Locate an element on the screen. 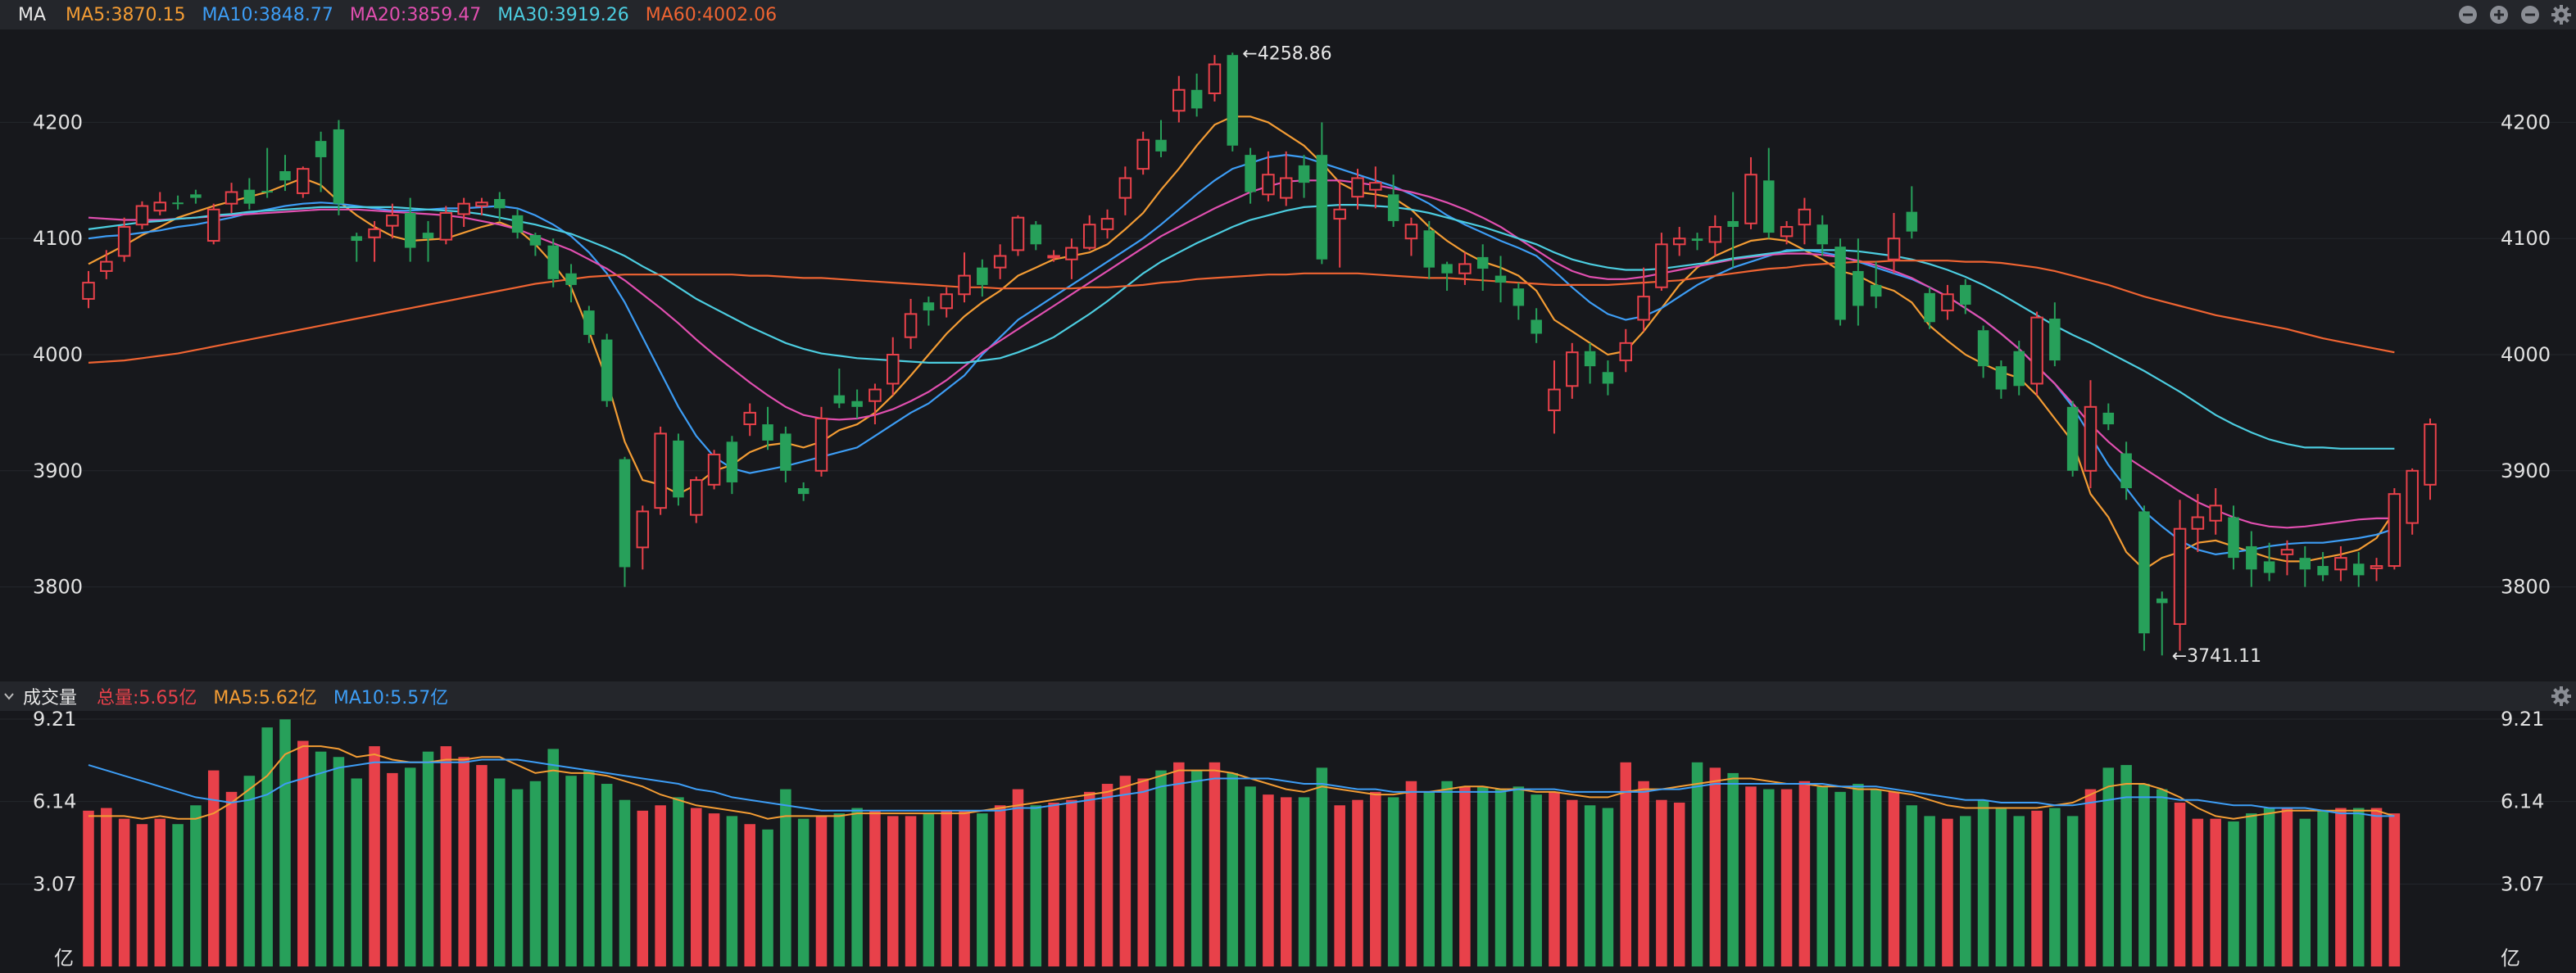 This screenshot has height=973, width=2576. plus-circle-icon is located at coordinates (2499, 14).